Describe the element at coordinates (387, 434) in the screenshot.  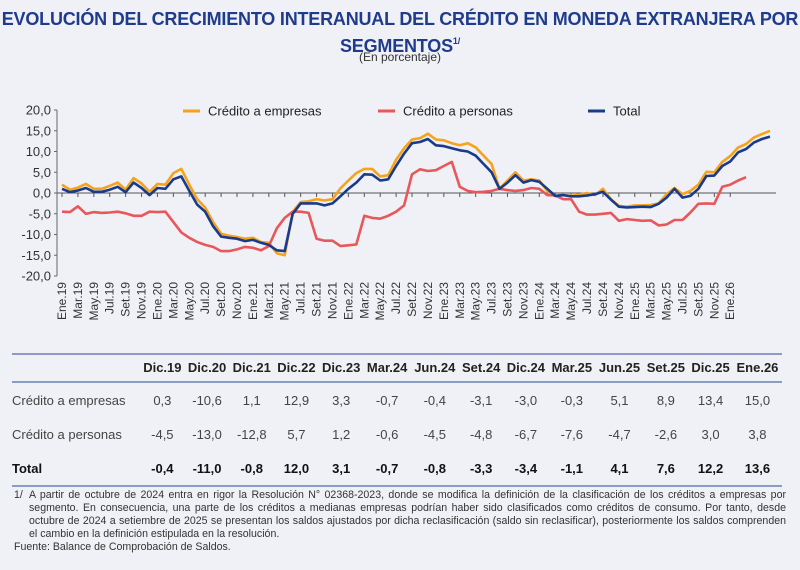
I see `table-cell: -0,6` at that location.